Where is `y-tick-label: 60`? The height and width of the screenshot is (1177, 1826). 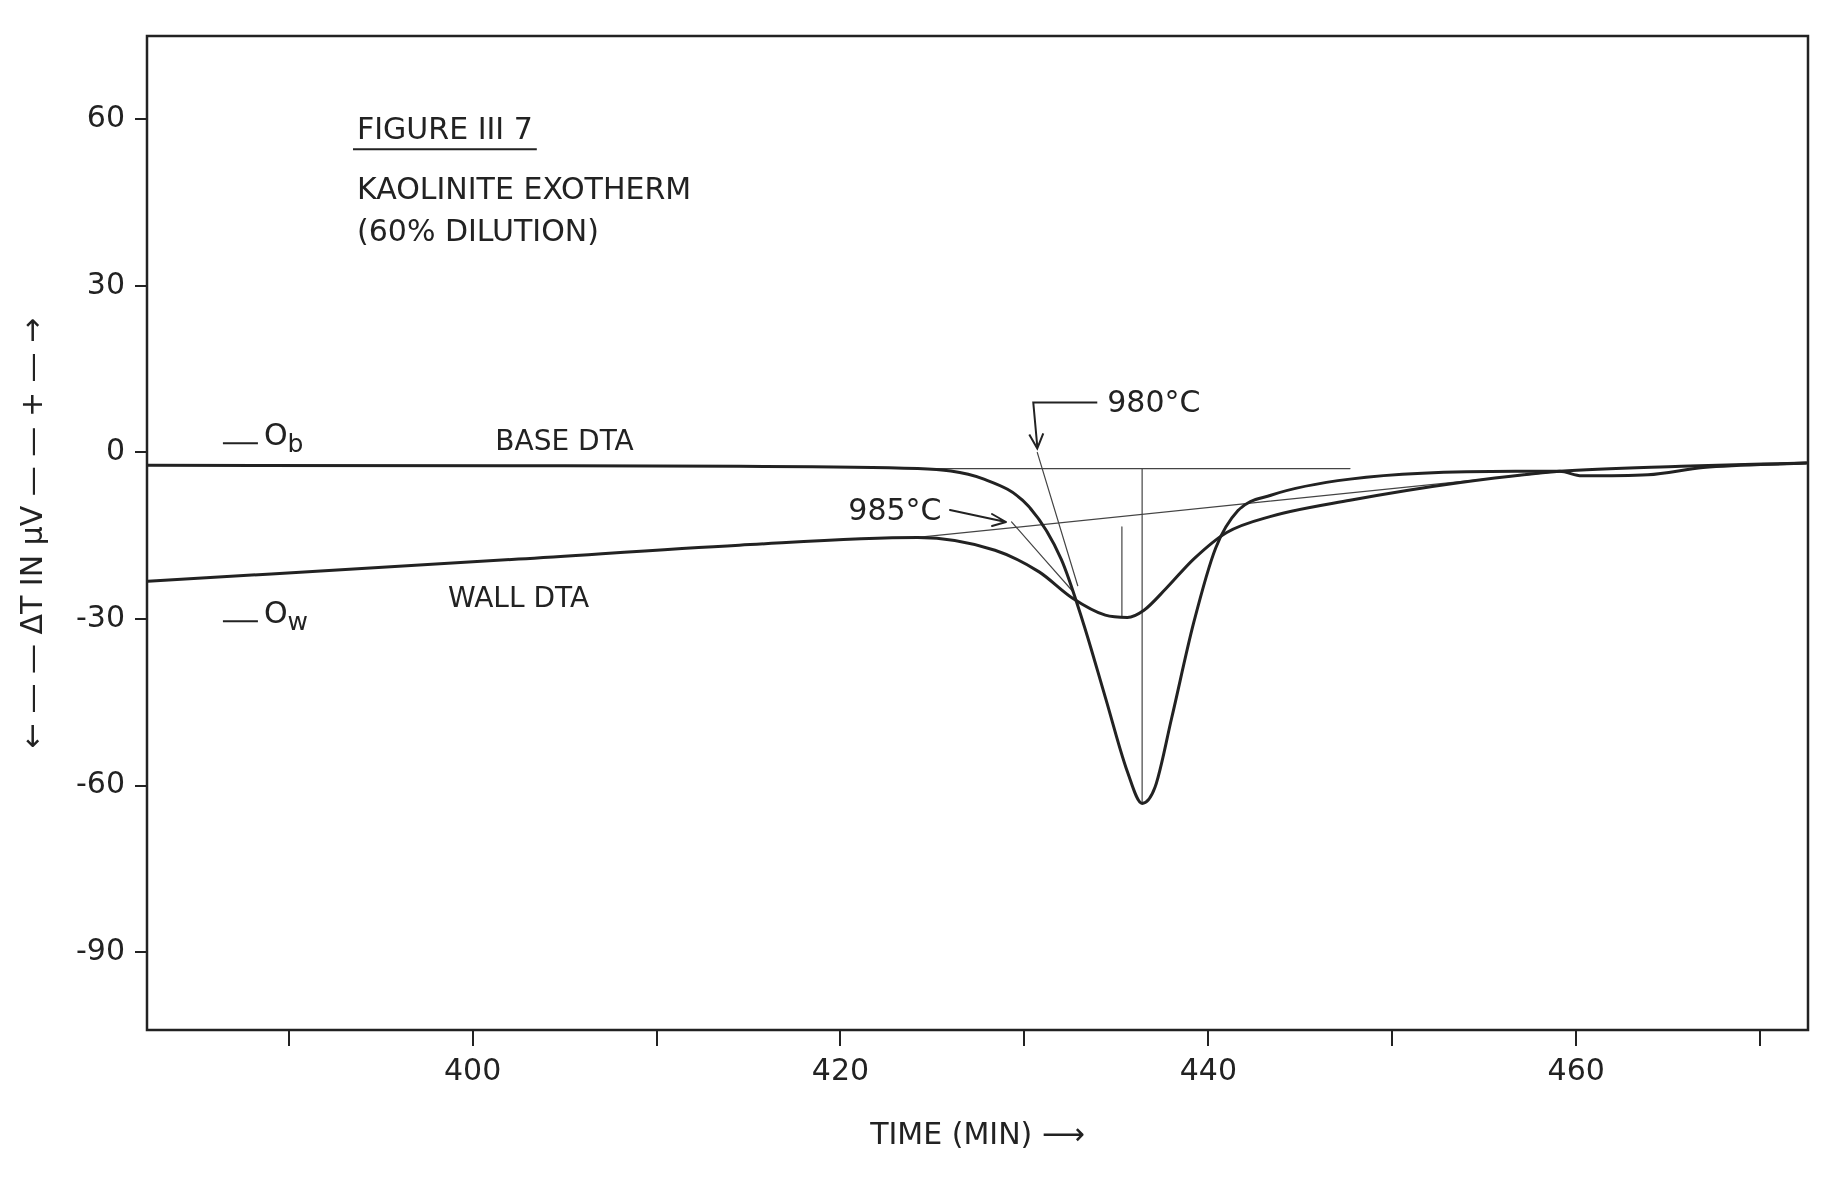
y-tick-label: 60 is located at coordinates (105, 117).